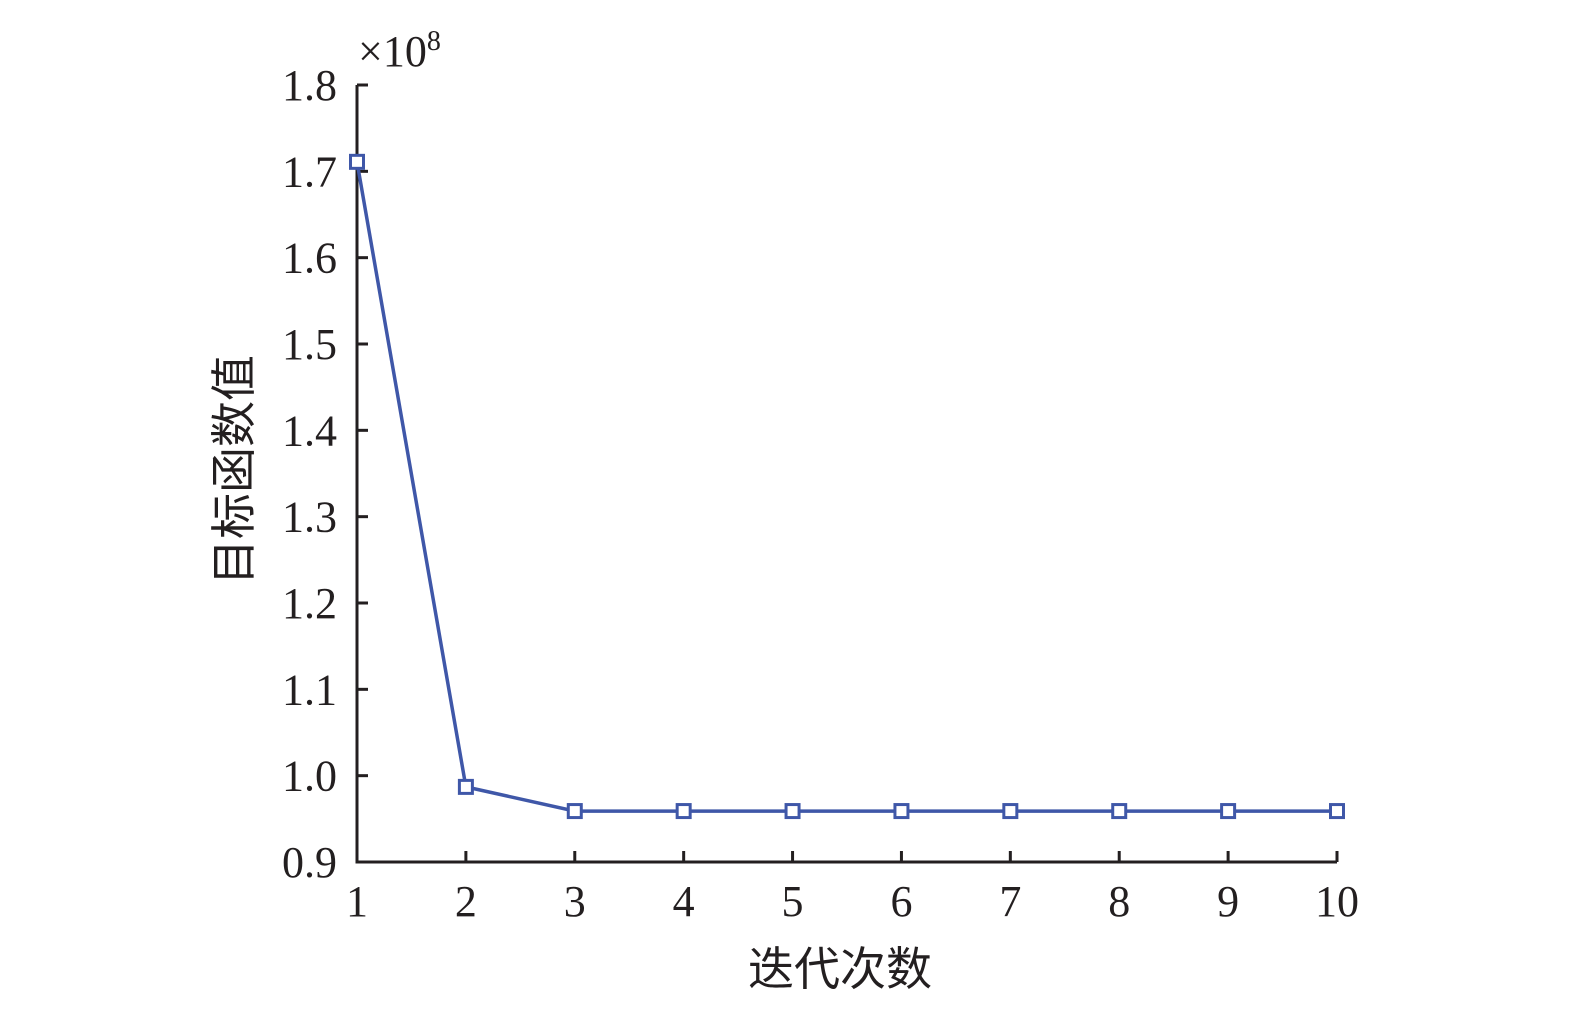  What do you see at coordinates (684, 901) in the screenshot?
I see `x-tick-label: 4` at bounding box center [684, 901].